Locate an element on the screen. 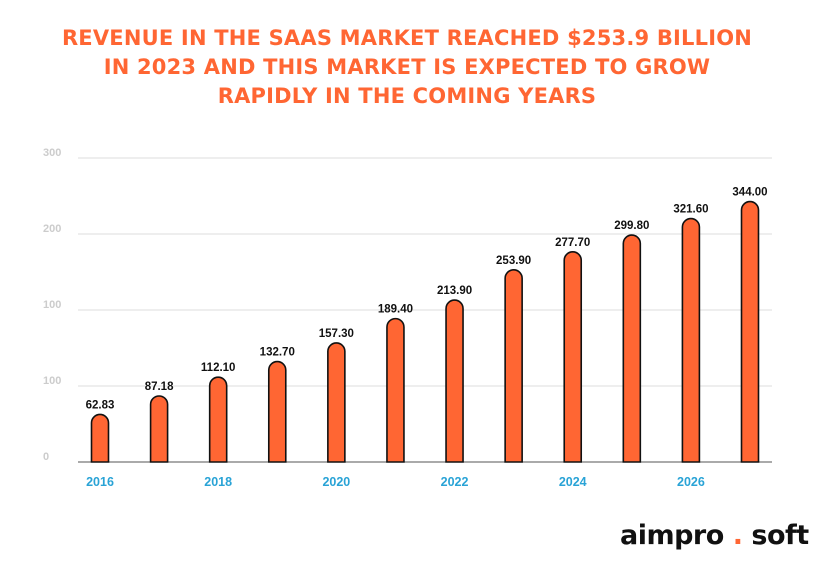 This screenshot has height=585, width=814. bar-value-label: 299.80 is located at coordinates (631, 226).